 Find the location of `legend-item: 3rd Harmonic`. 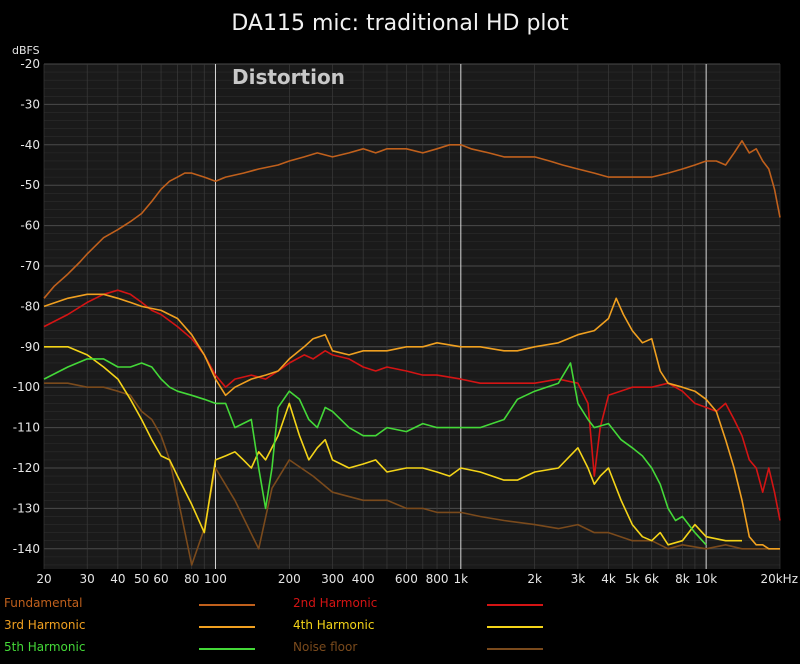

legend-item: 3rd Harmonic is located at coordinates (194, 626).